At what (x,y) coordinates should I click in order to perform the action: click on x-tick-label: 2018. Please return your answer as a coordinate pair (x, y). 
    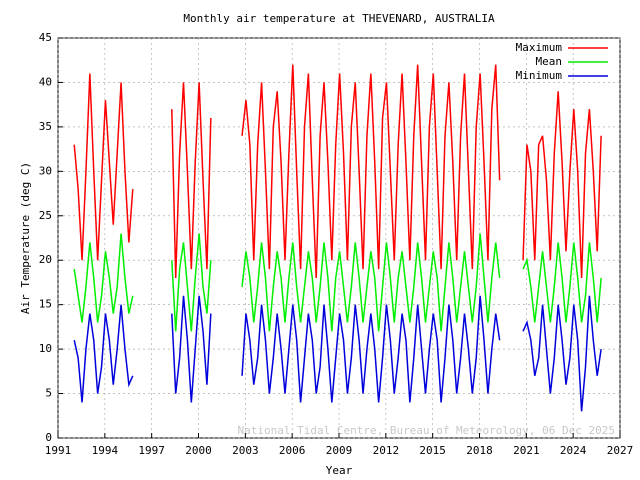
    Looking at the image, I should click on (479, 450).